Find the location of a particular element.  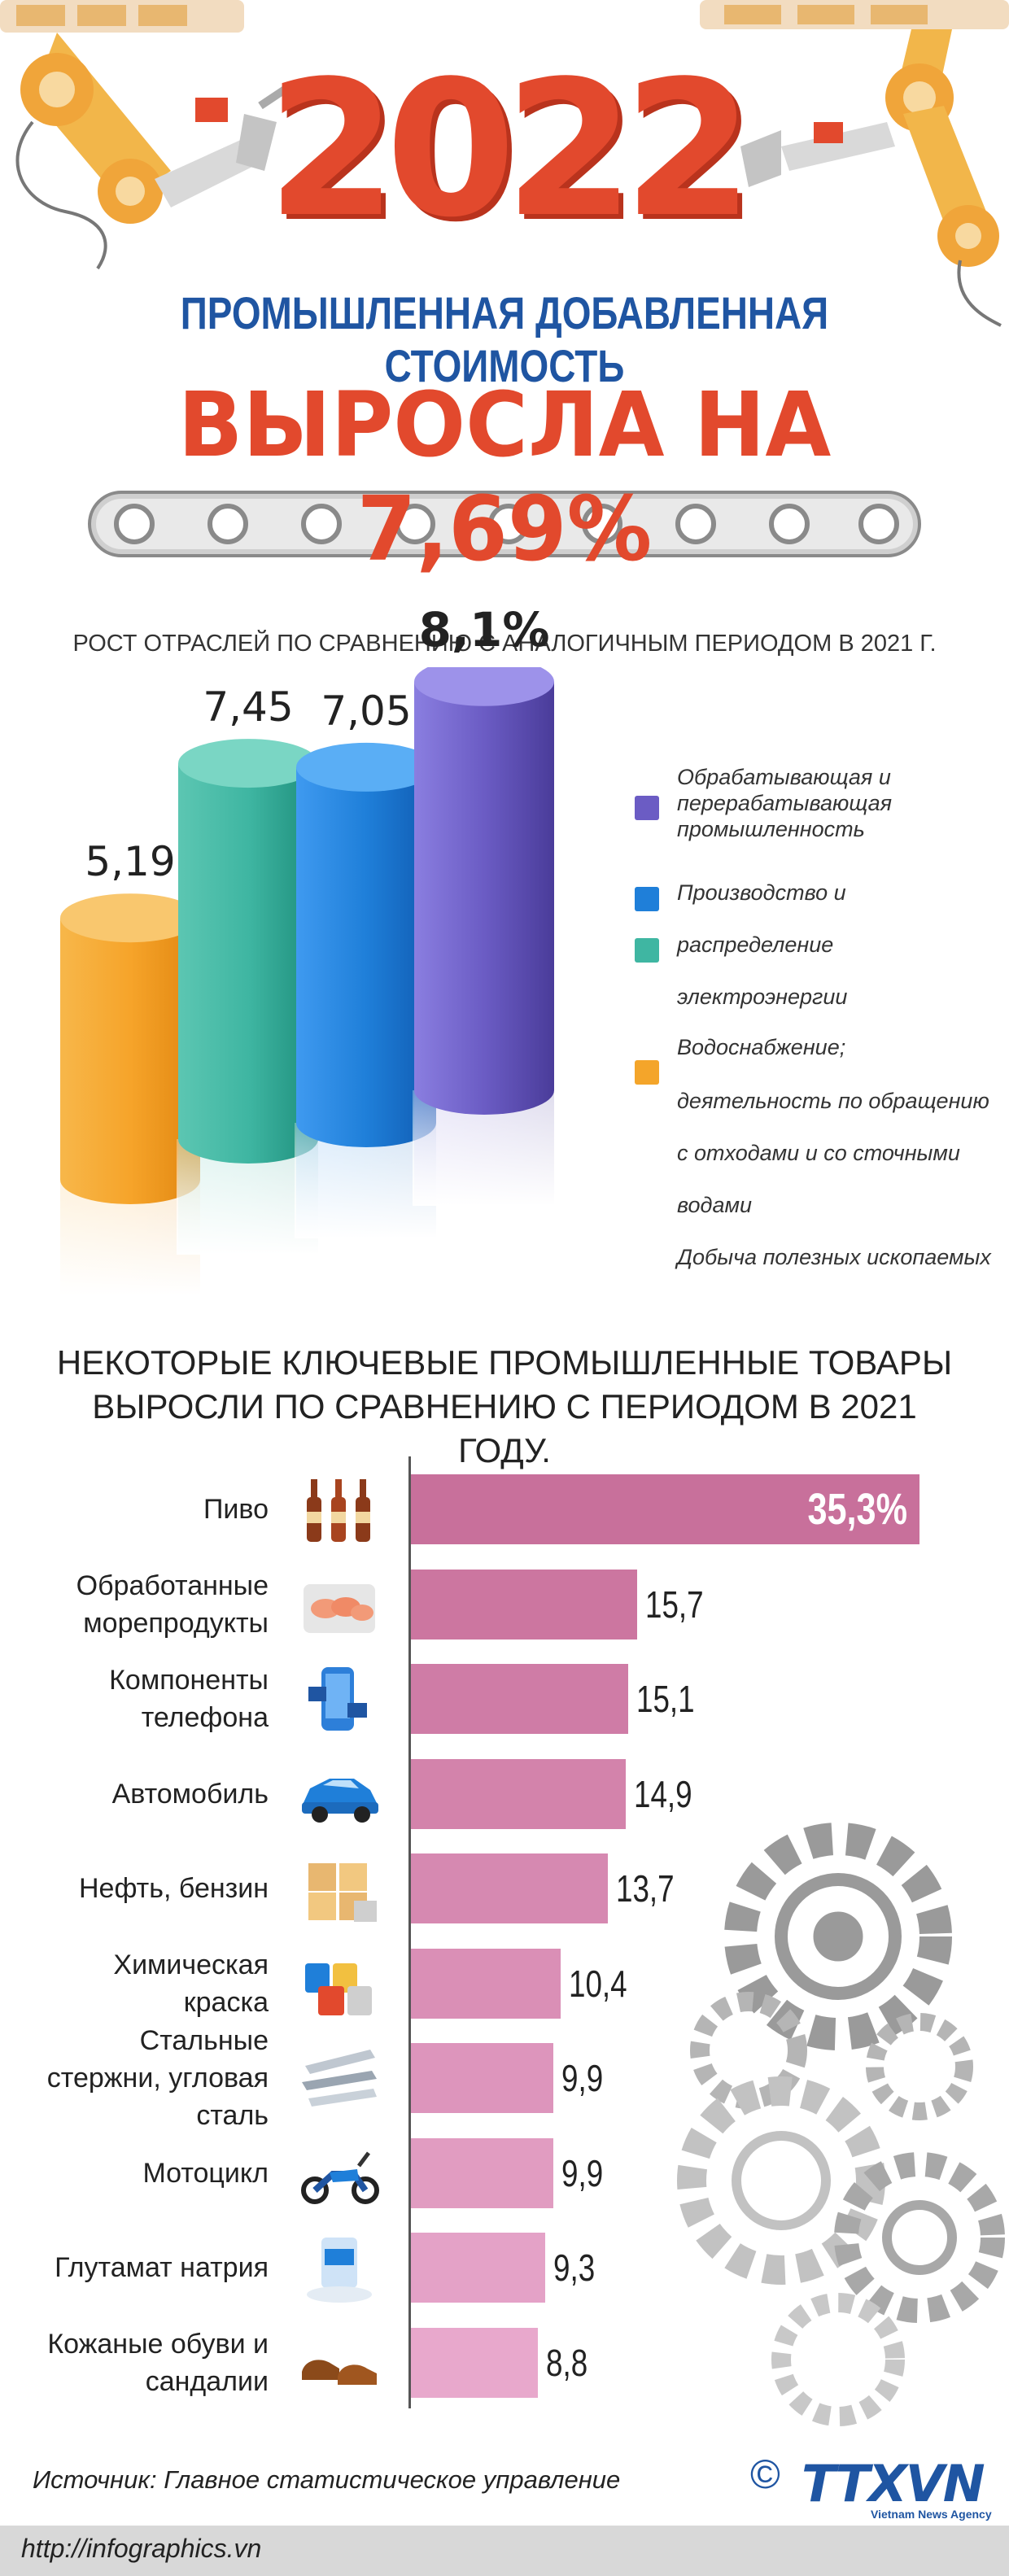

bar-category-label-line: Мотоцикл is located at coordinates (205, 2173).